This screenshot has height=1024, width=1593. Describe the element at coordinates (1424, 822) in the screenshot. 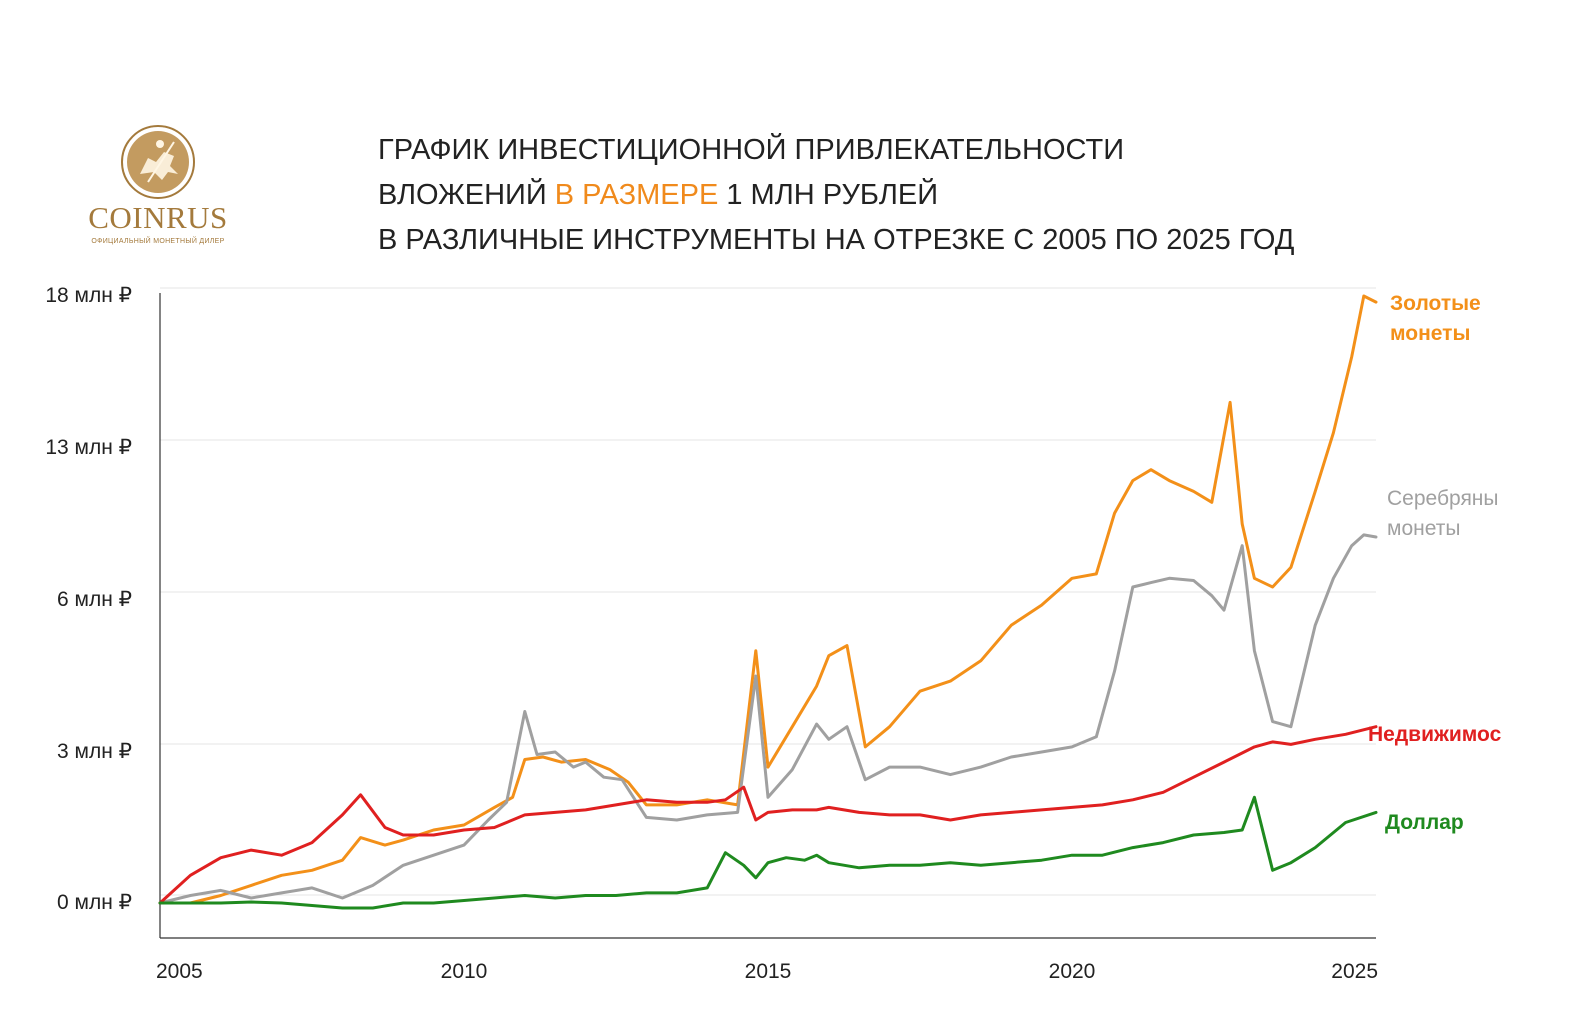

I see `series-label-4: Доллар` at that location.